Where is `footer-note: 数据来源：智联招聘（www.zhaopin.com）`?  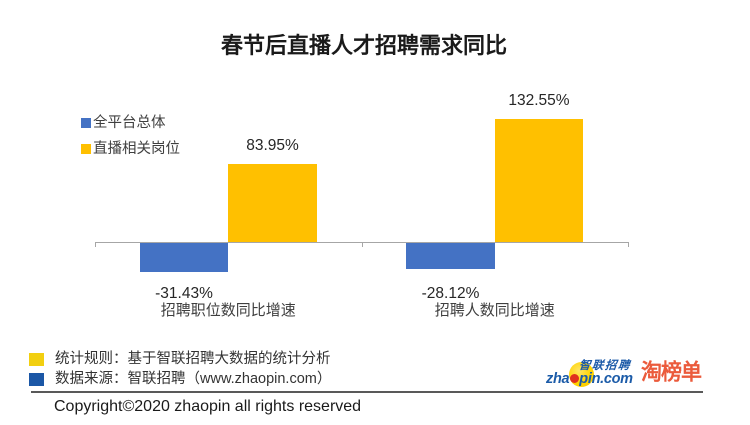 footer-note: 数据来源：智联招聘（www.zhaopin.com） is located at coordinates (180, 378).